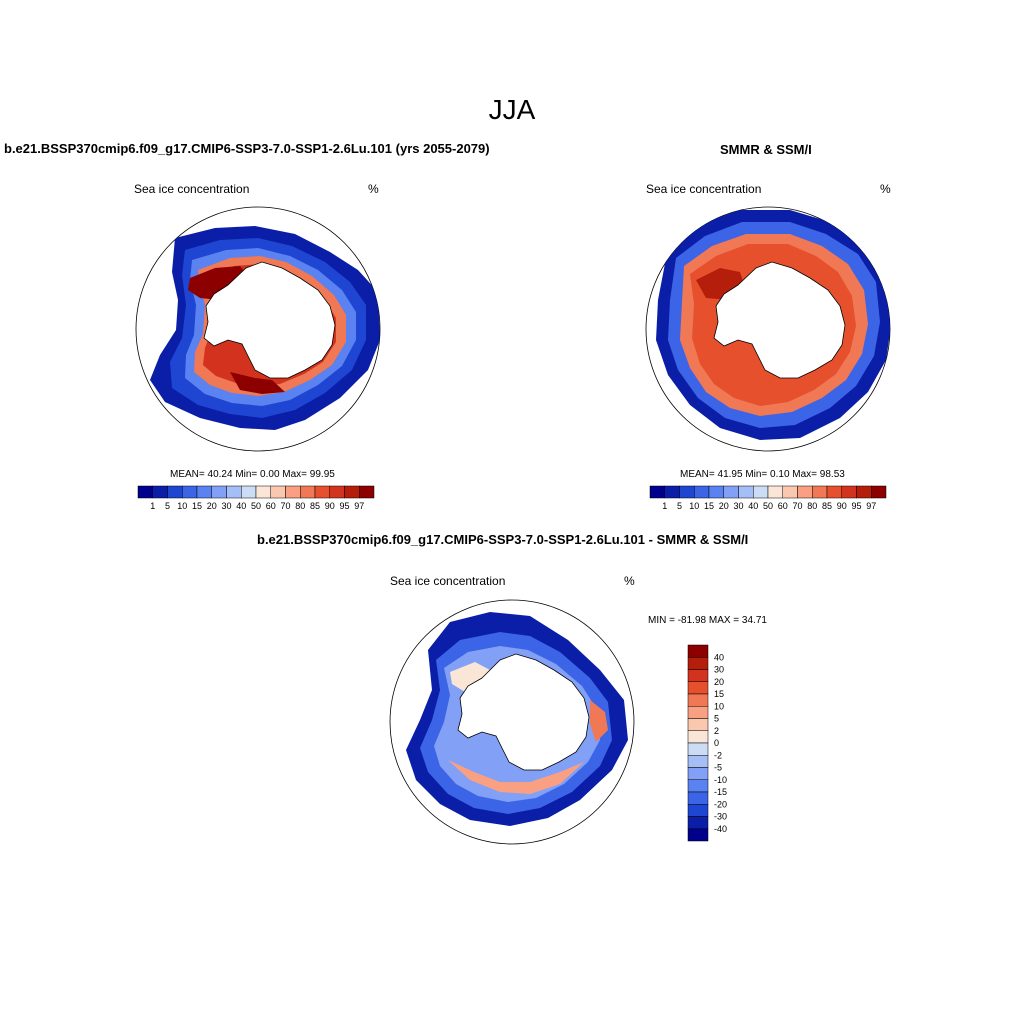 The image size is (1024, 1024). I want to click on colorbar-tick-label: -10, so click(720, 780).